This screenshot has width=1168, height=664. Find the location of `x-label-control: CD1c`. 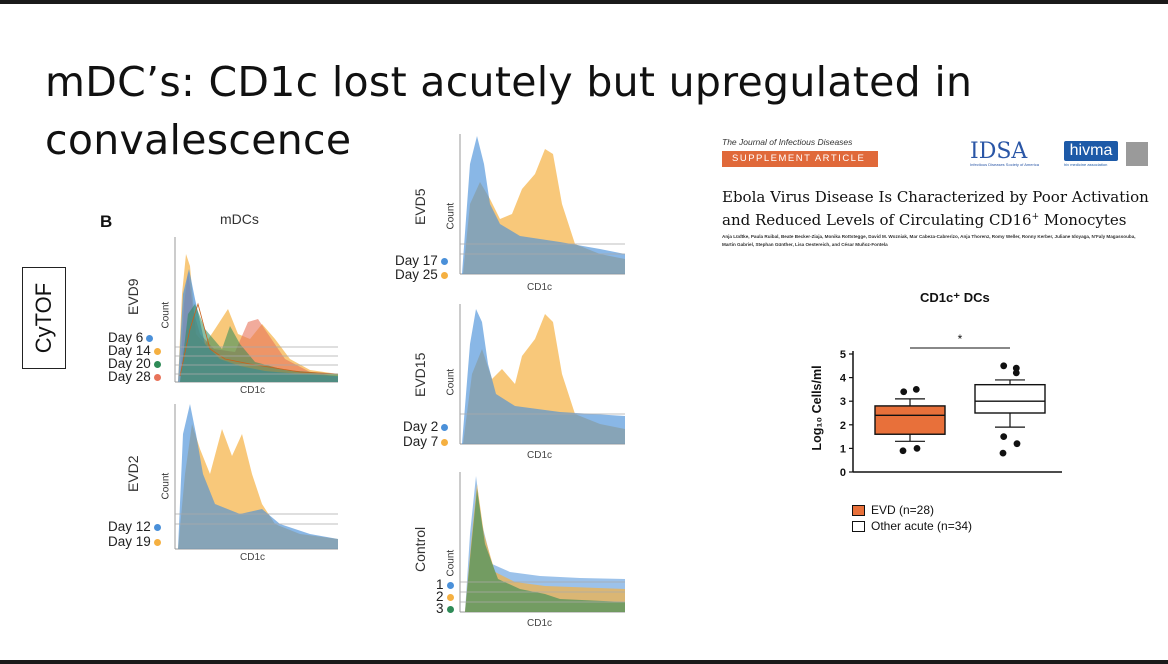

x-label-control: CD1c is located at coordinates (540, 623).